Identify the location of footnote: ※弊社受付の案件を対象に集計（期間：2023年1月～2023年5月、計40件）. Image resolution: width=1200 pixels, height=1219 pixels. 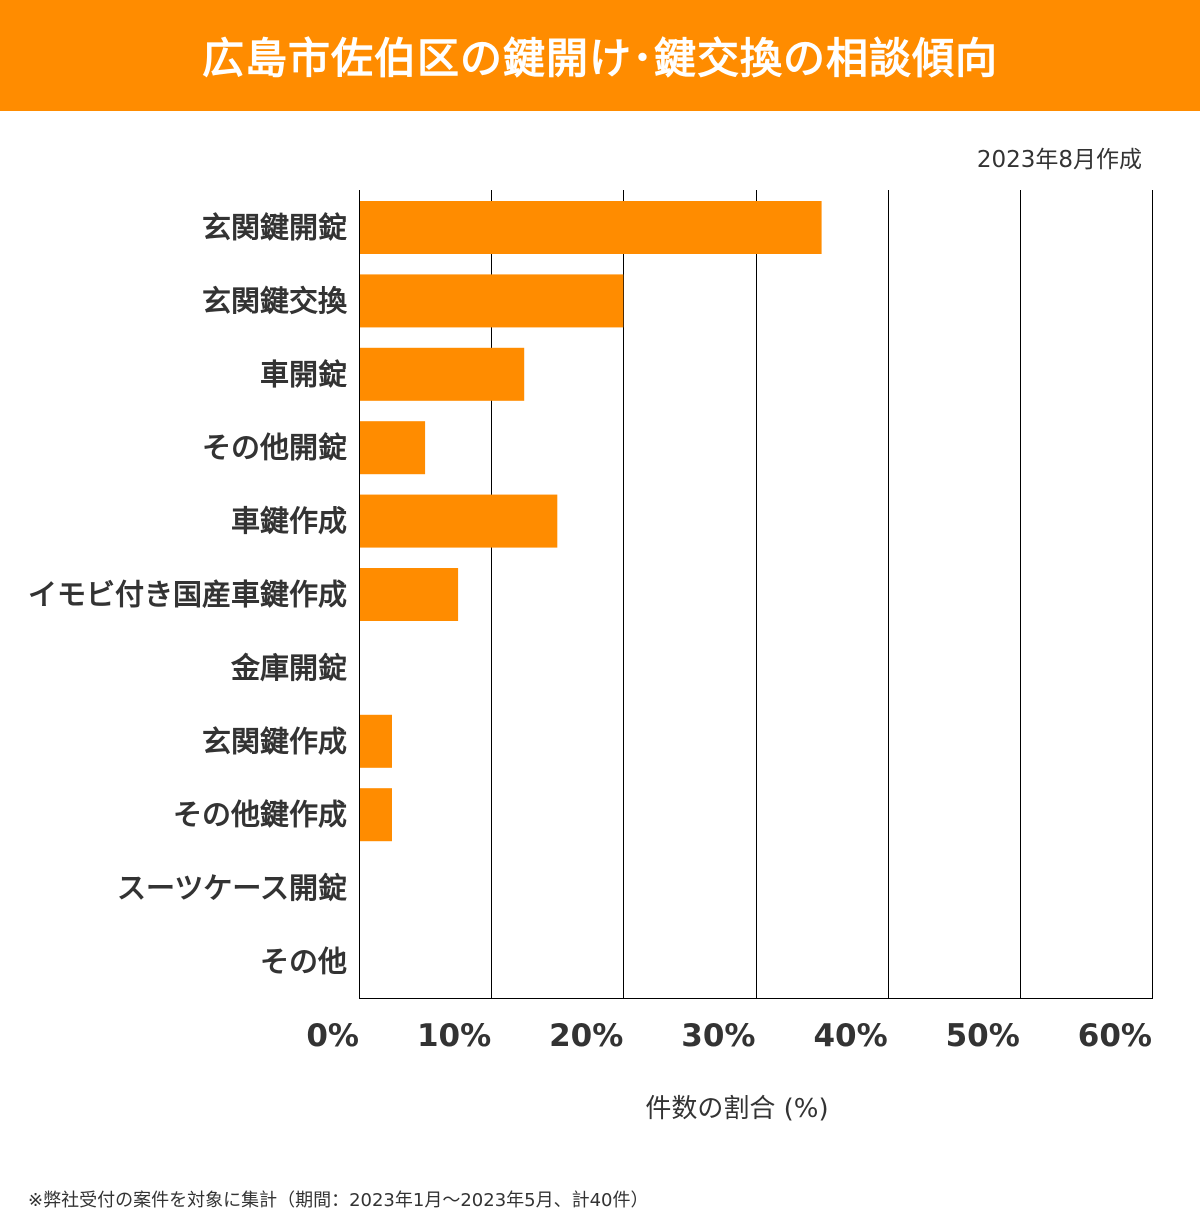
(338, 1200).